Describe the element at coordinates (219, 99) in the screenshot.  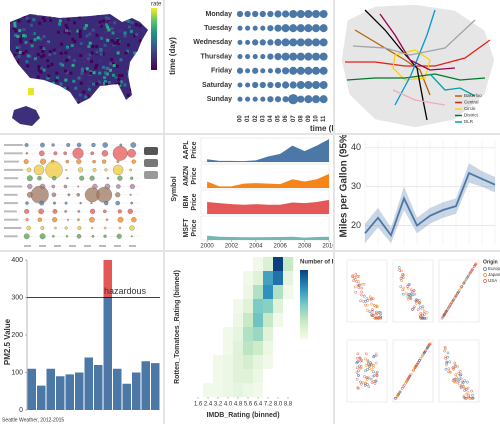
I see `y-tick-label: Sunday` at that location.